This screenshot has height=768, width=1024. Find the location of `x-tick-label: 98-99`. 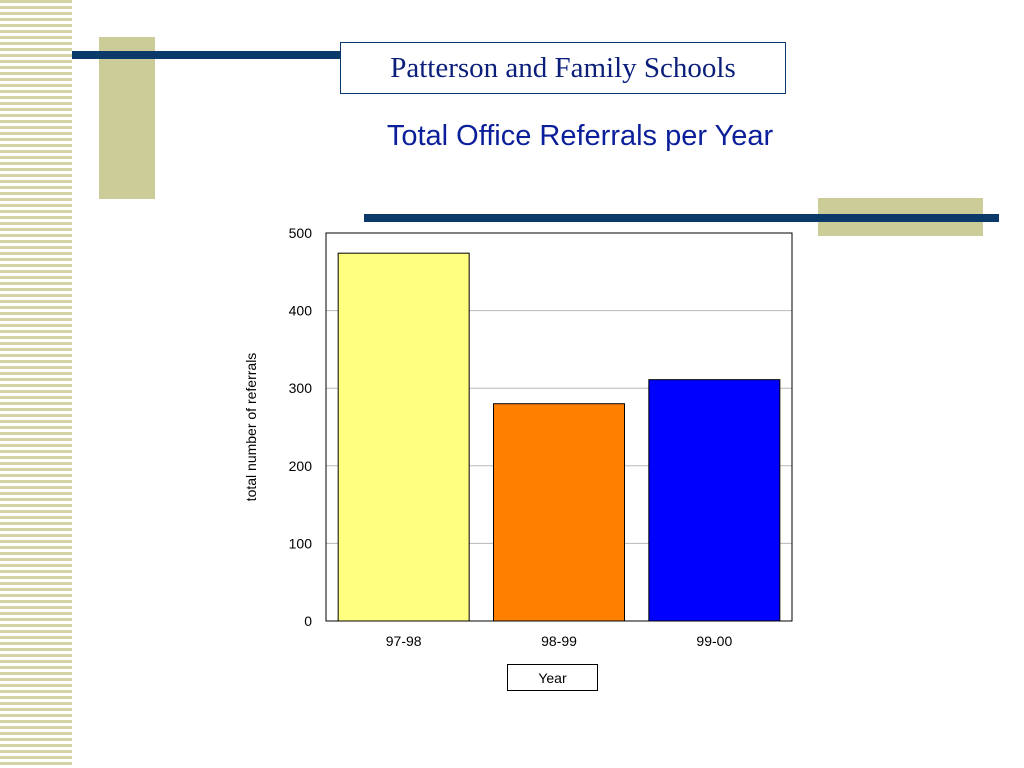

x-tick-label: 98-99 is located at coordinates (559, 641).